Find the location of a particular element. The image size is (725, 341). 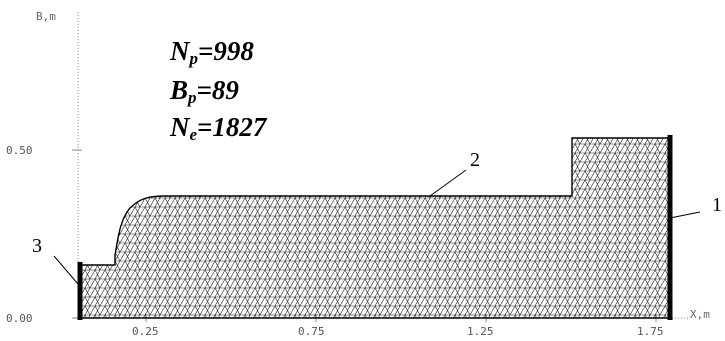

callout-label-2: 2 is located at coordinates (475, 160).